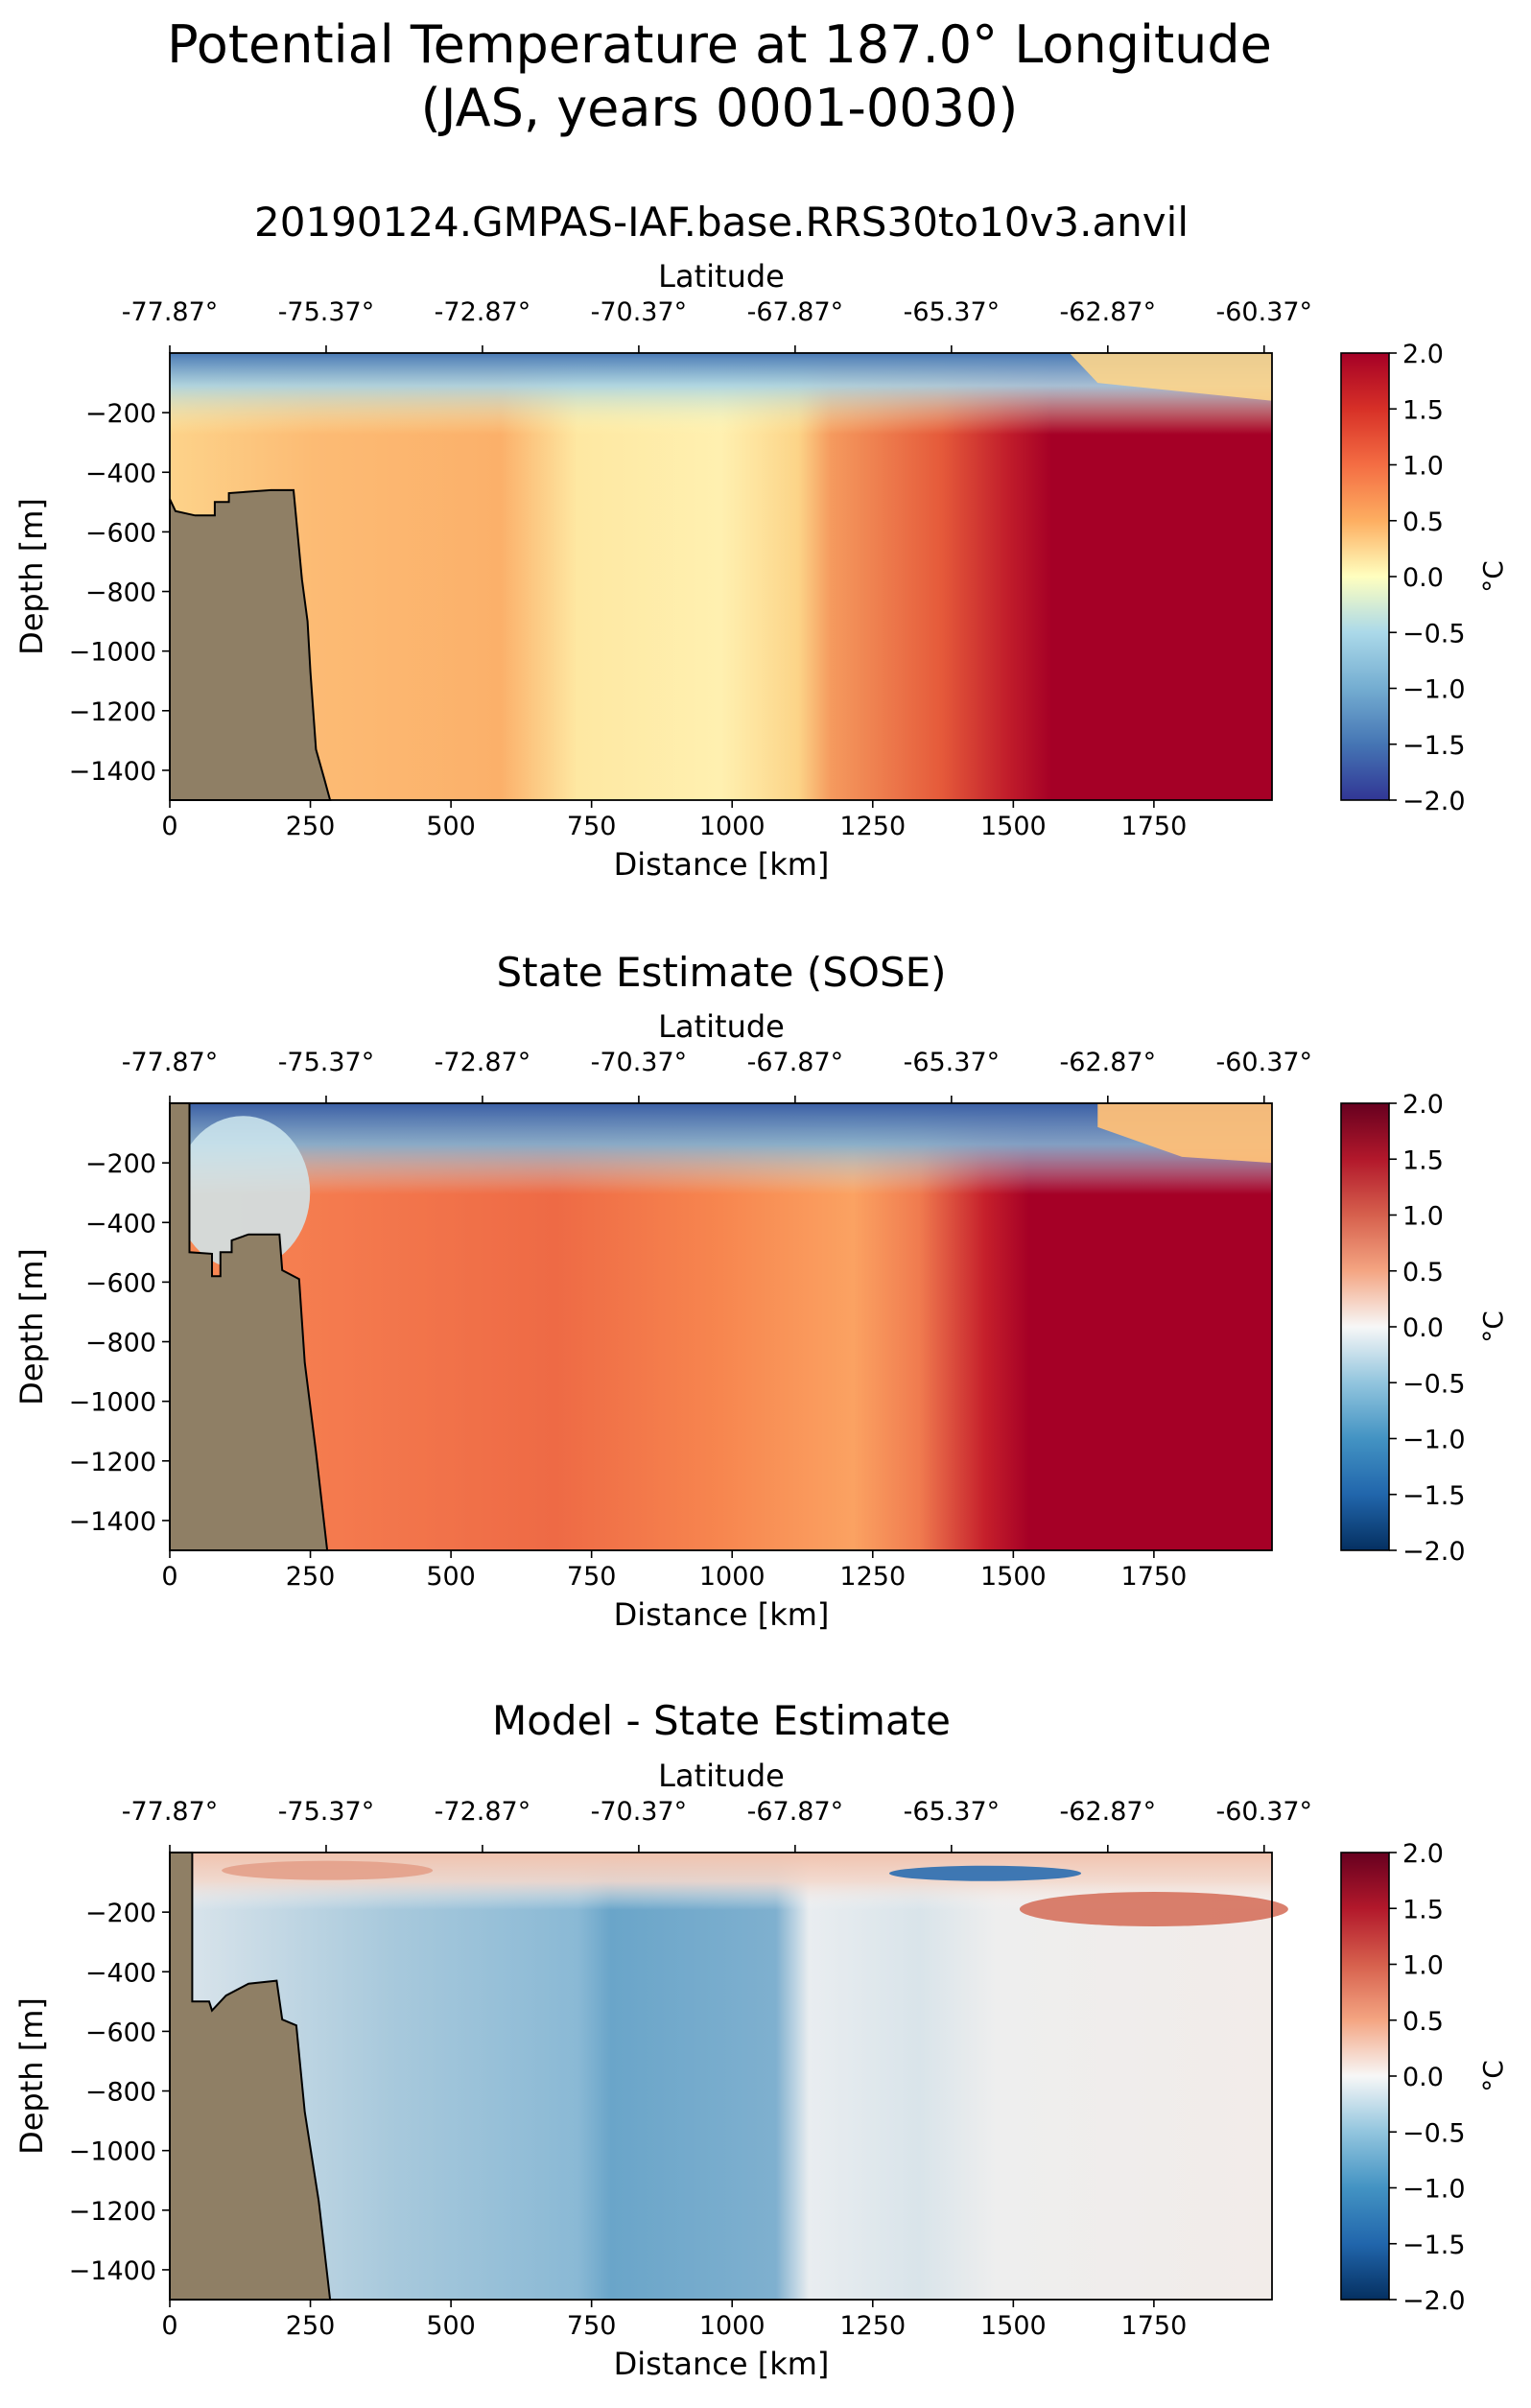 Image resolution: width=1531 pixels, height=2408 pixels. What do you see at coordinates (872, 1577) in the screenshot?
I see `x-tick-label: 1250` at bounding box center [872, 1577].